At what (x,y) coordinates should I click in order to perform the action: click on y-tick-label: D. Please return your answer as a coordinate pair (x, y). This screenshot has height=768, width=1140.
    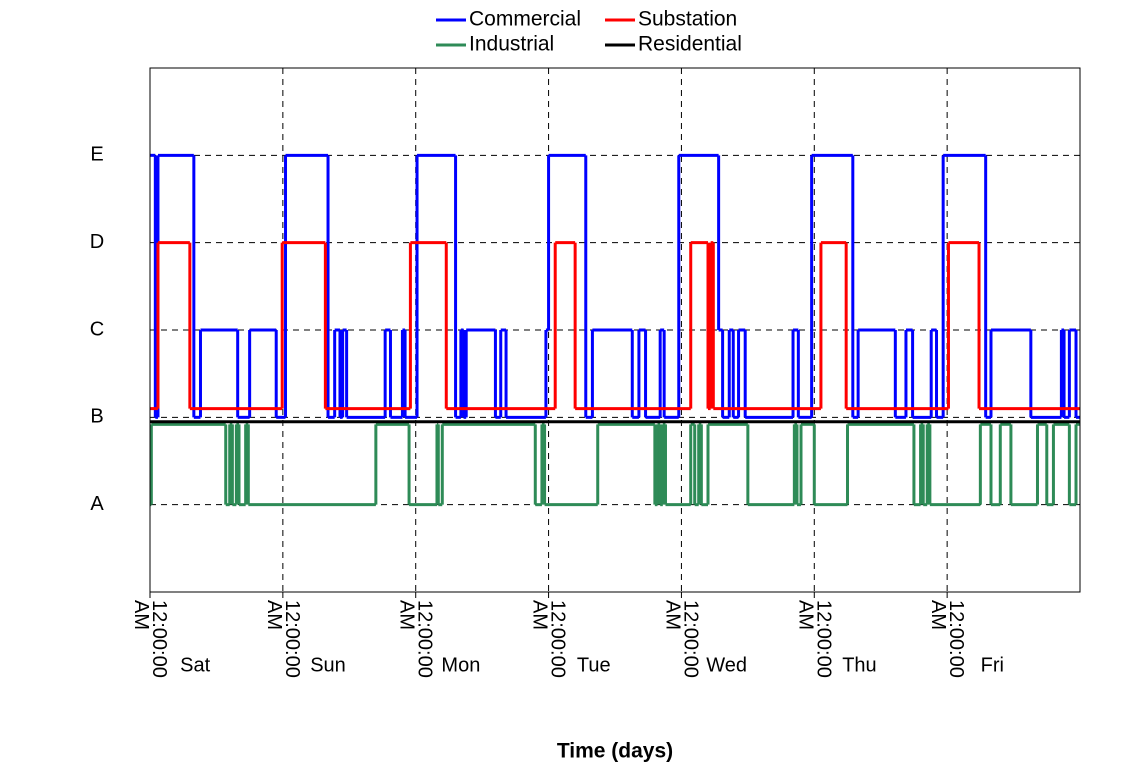
    Looking at the image, I should click on (97, 242).